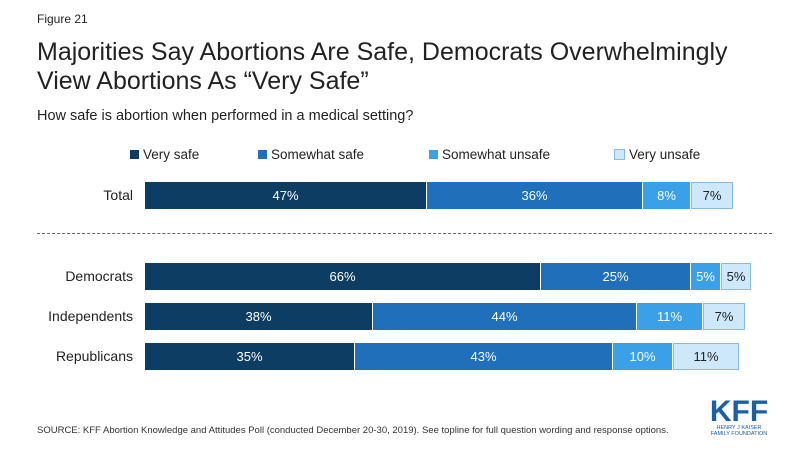 The width and height of the screenshot is (800, 450). I want to click on data-label: 25%, so click(615, 276).